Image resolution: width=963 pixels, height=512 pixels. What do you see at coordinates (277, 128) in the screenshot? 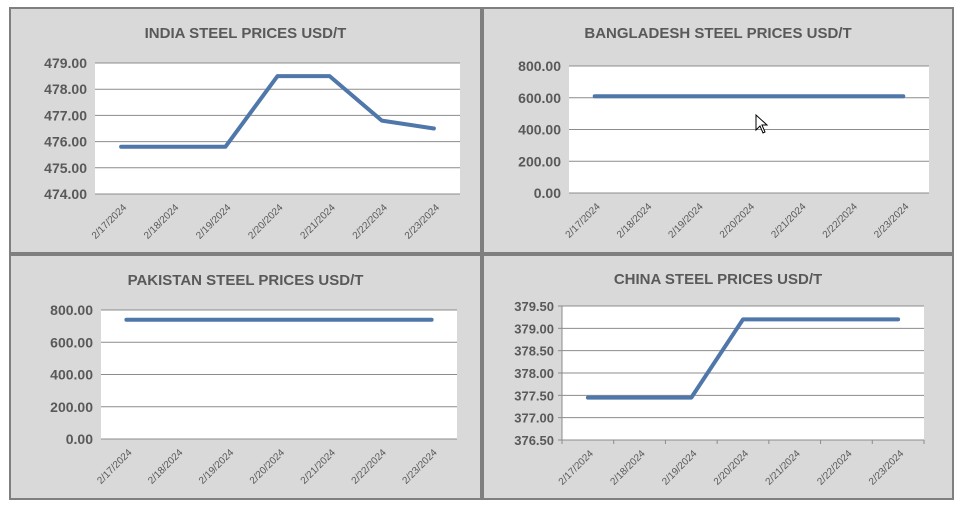
I see `plot-area` at bounding box center [277, 128].